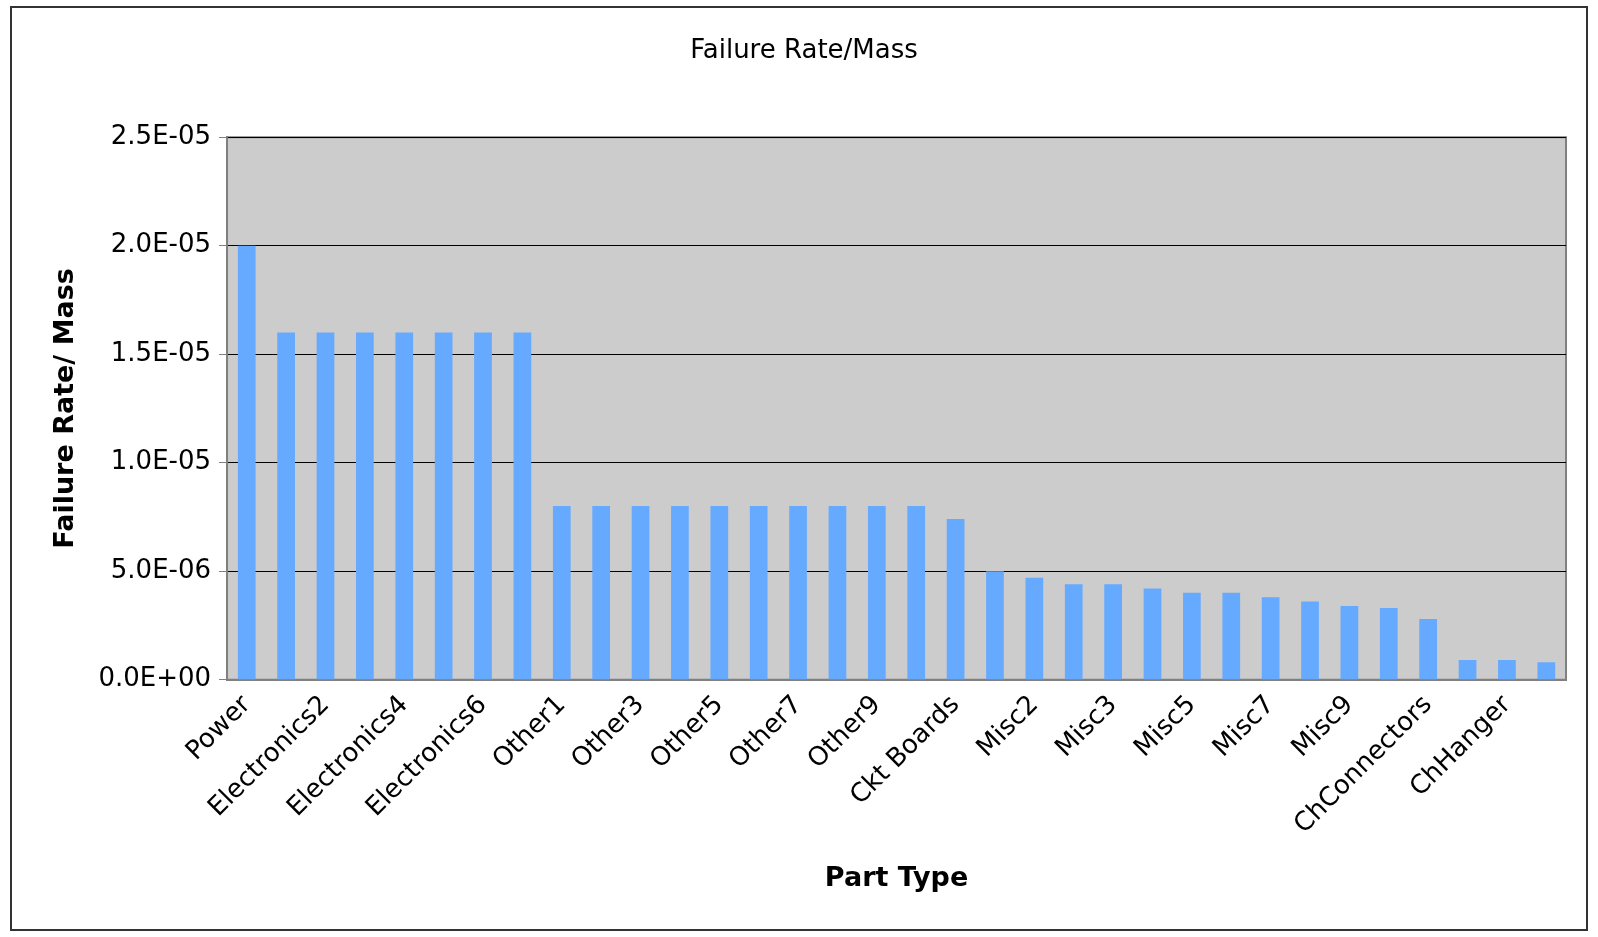 This screenshot has width=1598, height=937. What do you see at coordinates (896, 876) in the screenshot?
I see `x-axis-title: Part Type` at bounding box center [896, 876].